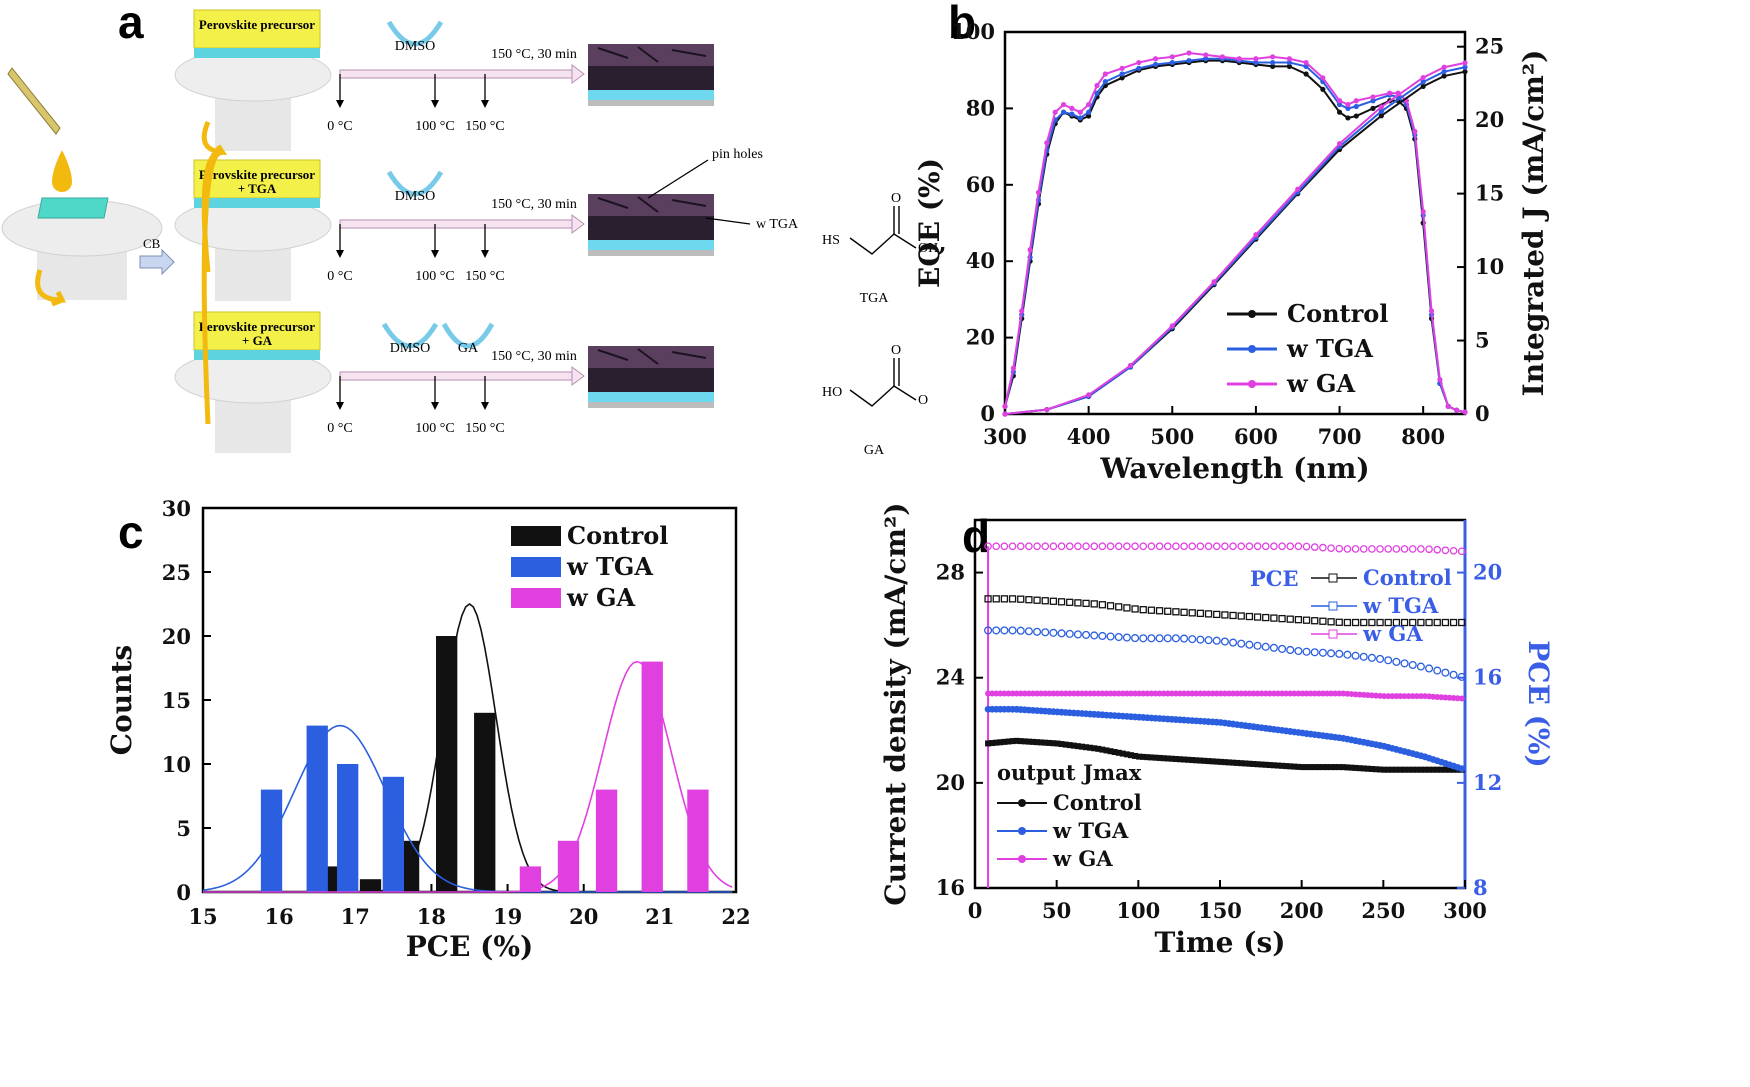 Image resolution: width=1750 pixels, height=1087 pixels. Describe the element at coordinates (606, 840) in the screenshot. I see `bar-w GA` at that location.